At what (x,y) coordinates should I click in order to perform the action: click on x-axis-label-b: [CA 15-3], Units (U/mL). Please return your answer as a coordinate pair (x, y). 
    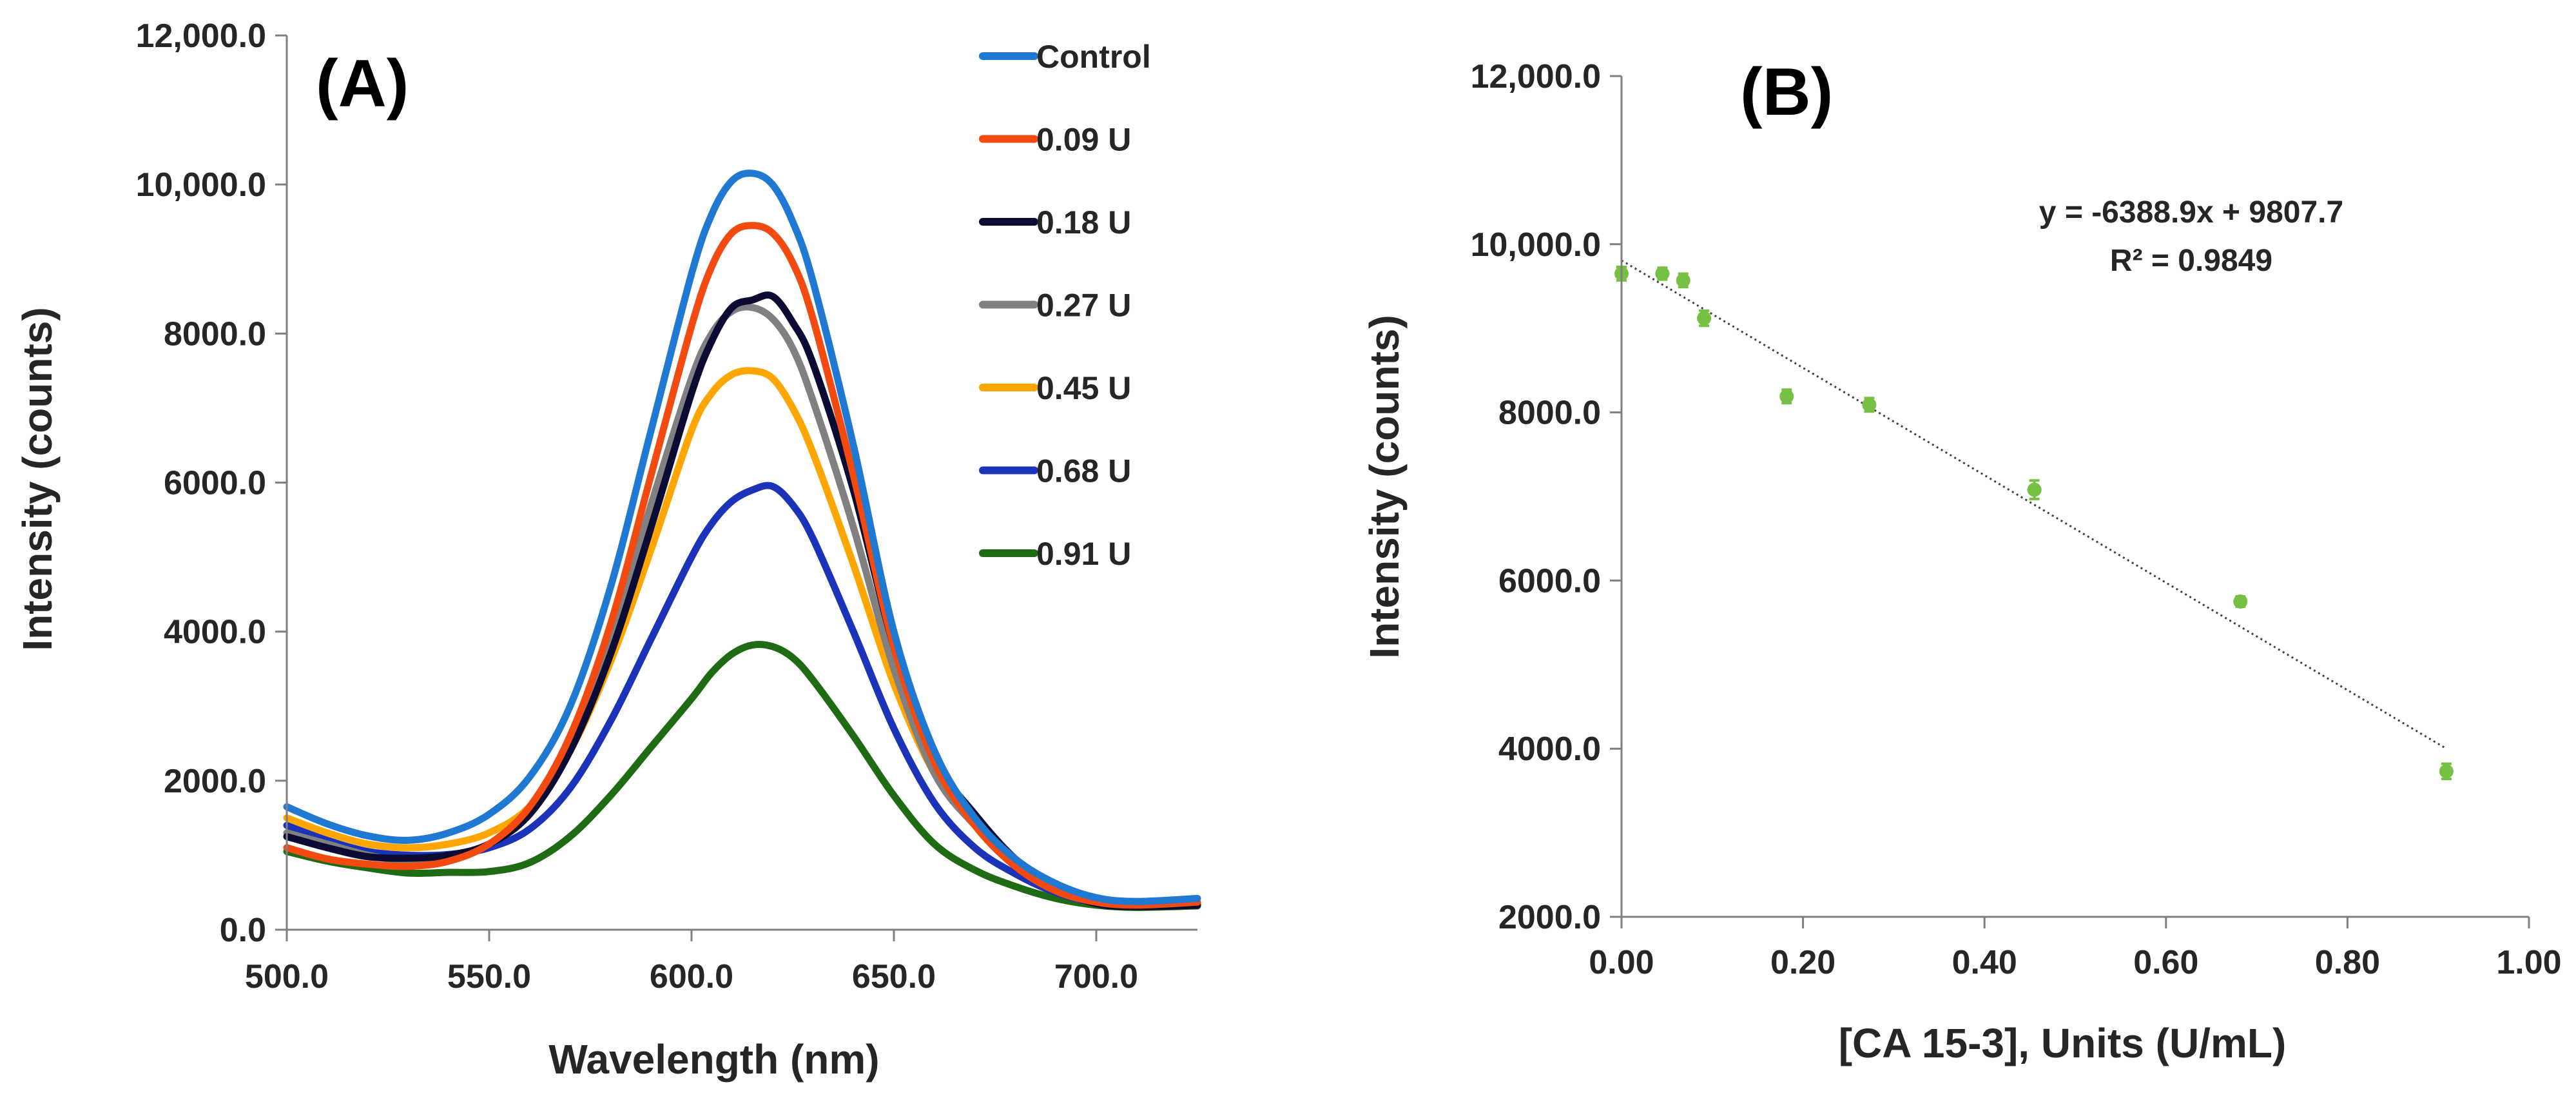
    Looking at the image, I should click on (2063, 1043).